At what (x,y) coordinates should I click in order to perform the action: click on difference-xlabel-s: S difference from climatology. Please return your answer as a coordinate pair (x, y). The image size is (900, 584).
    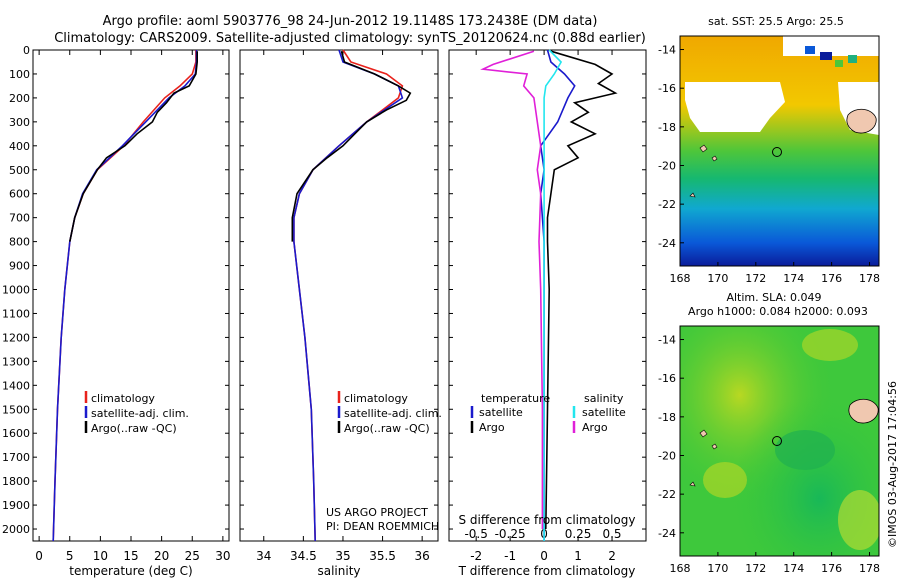
    Looking at the image, I should click on (547, 520).